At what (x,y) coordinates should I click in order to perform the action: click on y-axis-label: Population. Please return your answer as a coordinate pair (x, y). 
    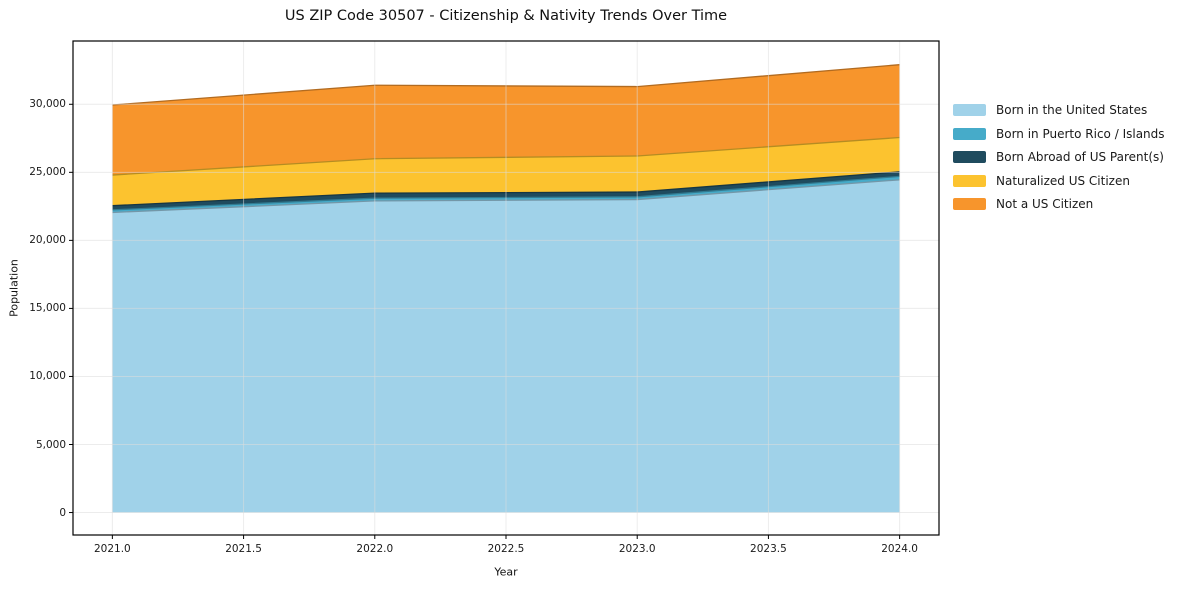
    Looking at the image, I should click on (14, 288).